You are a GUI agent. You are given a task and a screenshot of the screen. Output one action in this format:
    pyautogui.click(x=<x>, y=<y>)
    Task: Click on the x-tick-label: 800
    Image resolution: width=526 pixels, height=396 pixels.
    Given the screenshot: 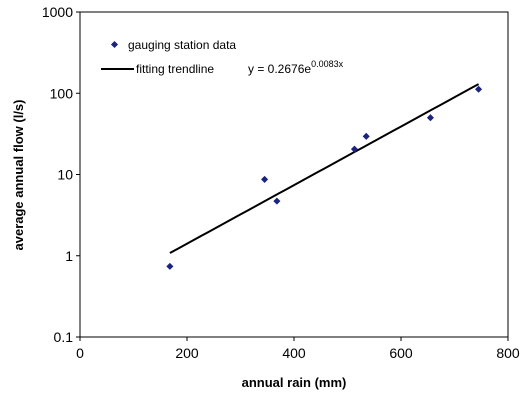 What is the action you would take?
    pyautogui.click(x=508, y=353)
    